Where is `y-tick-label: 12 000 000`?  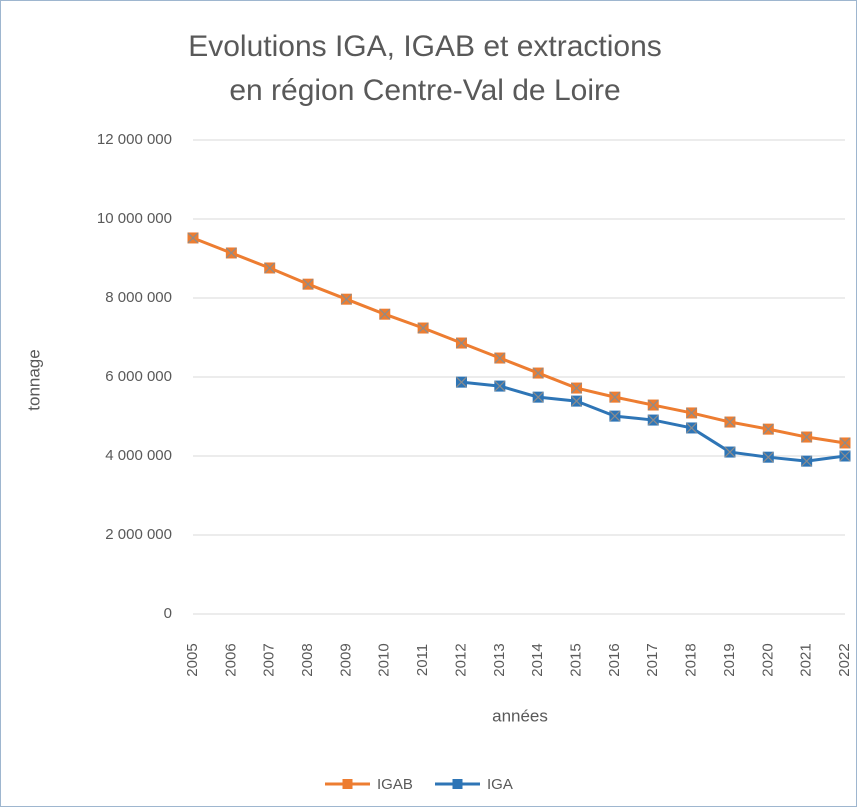 y-tick-label: 12 000 000 is located at coordinates (134, 139).